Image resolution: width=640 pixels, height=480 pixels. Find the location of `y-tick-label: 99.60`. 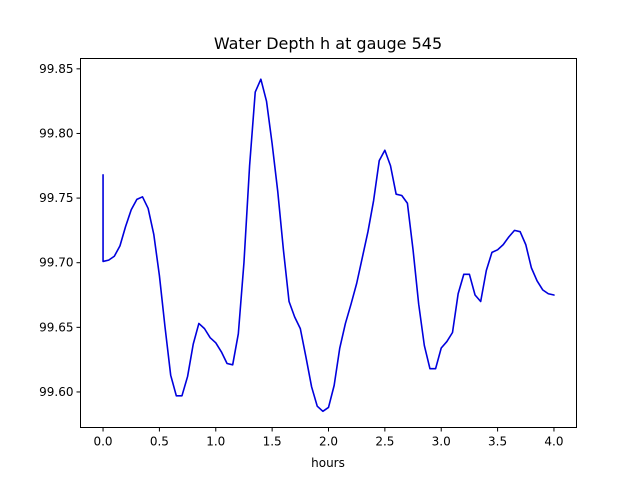

y-tick-label: 99.60 is located at coordinates (56, 392).